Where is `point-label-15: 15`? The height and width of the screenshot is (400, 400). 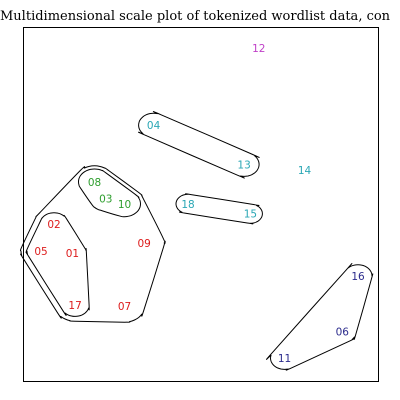 point-label-15: 15 is located at coordinates (250, 215).